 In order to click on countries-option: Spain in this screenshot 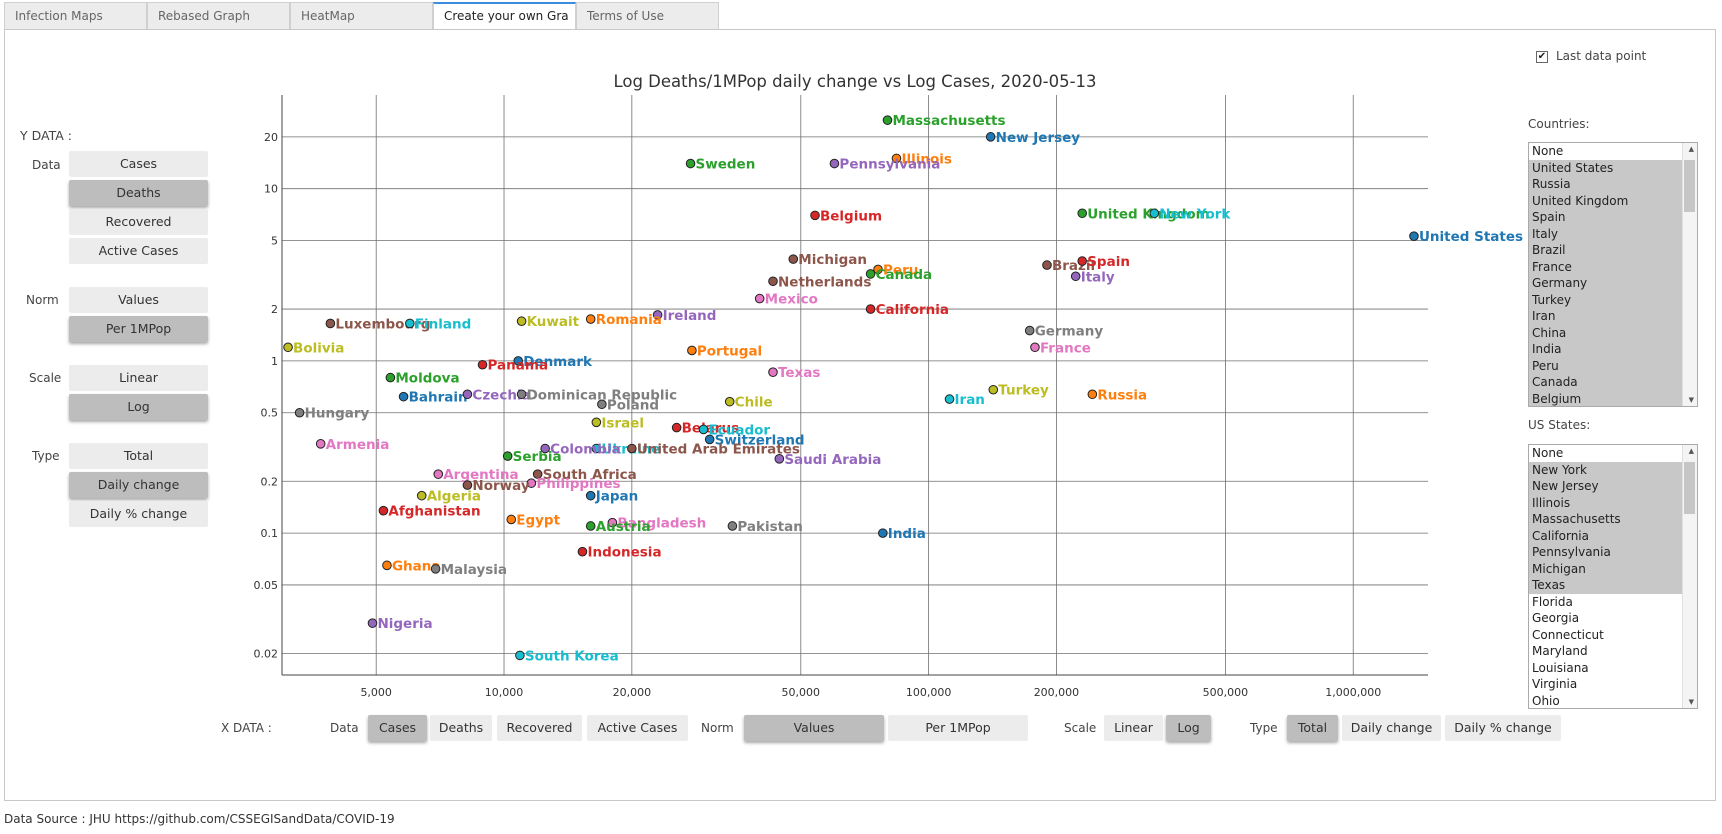, I will do `click(1613, 217)`.